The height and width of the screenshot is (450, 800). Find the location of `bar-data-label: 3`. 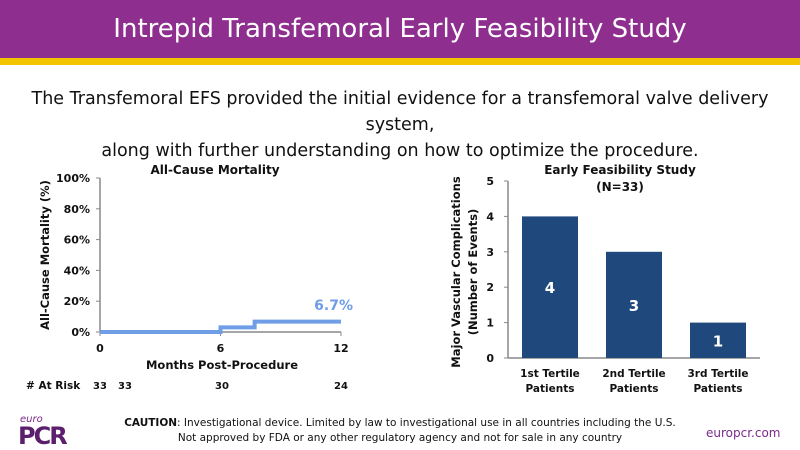

bar-data-label: 3 is located at coordinates (634, 306).